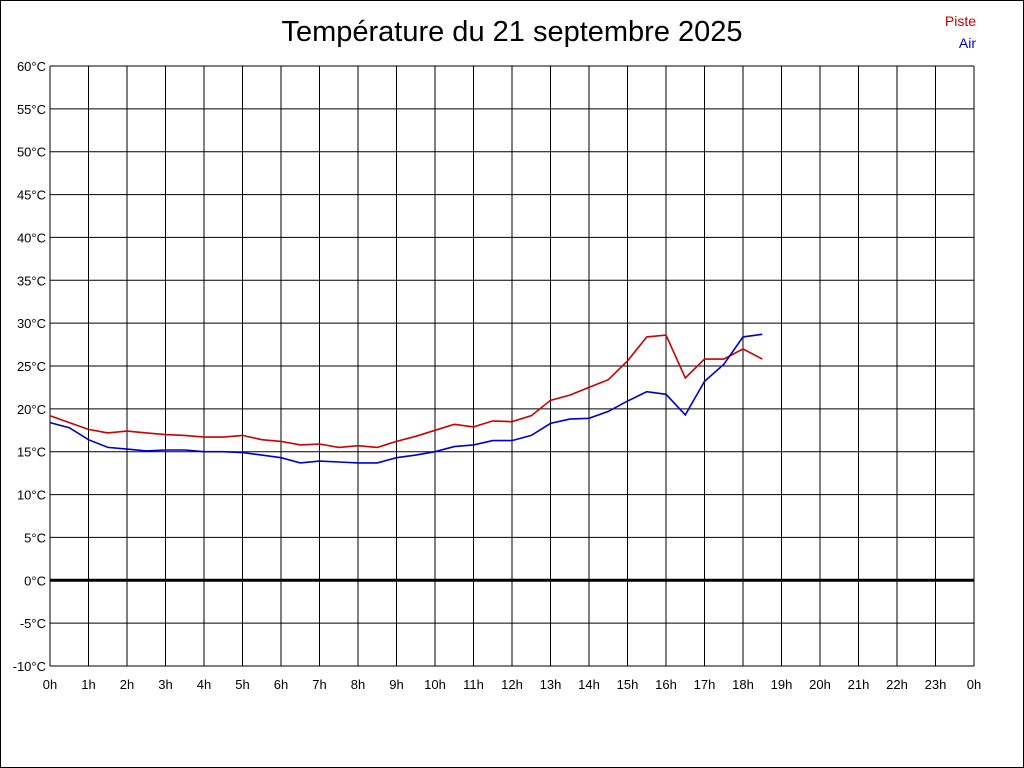 Image resolution: width=1024 pixels, height=768 pixels. Describe the element at coordinates (396, 684) in the screenshot. I see `x-tick-label: 9h` at that location.